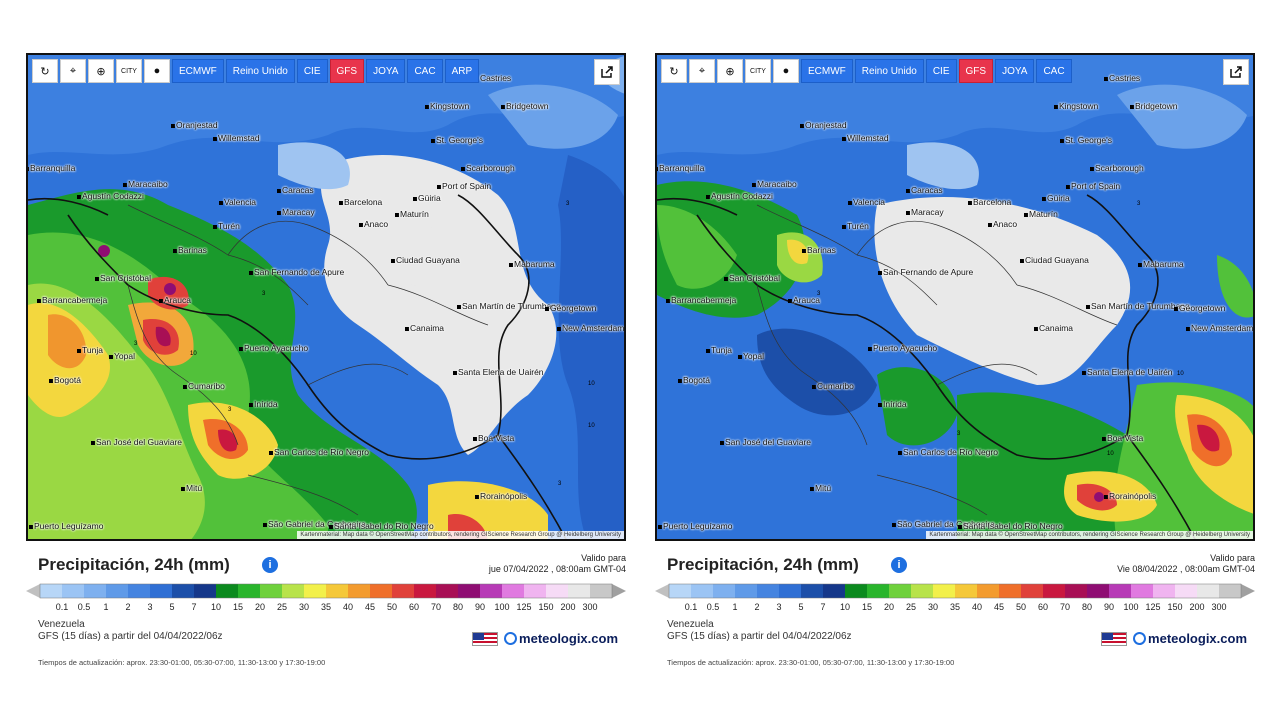 This screenshot has height=720, width=1280. Describe the element at coordinates (197, 125) in the screenshot. I see `city-label: Oranjestad` at that location.